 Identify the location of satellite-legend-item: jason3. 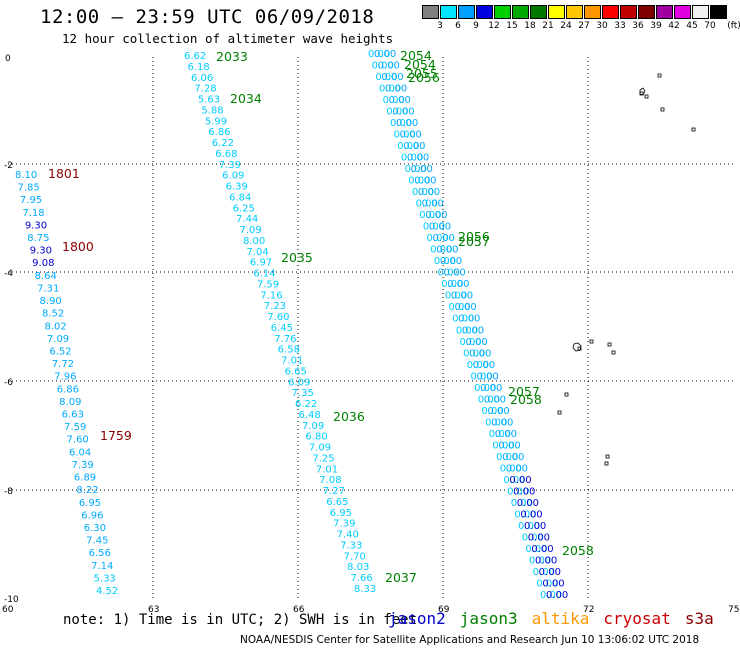
(488, 618).